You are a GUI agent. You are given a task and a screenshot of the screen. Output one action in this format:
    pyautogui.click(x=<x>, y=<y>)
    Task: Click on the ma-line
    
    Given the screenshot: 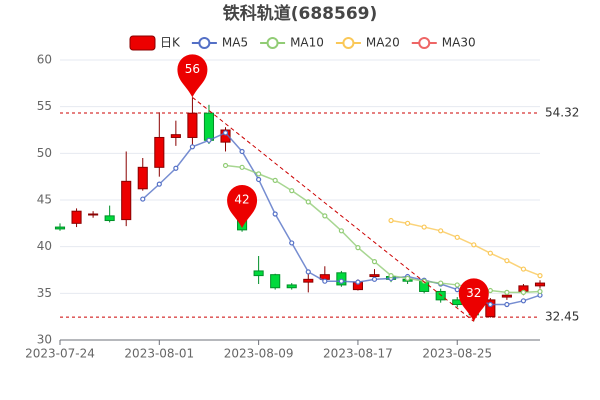 What is the action you would take?
    pyautogui.click(x=465, y=248)
    